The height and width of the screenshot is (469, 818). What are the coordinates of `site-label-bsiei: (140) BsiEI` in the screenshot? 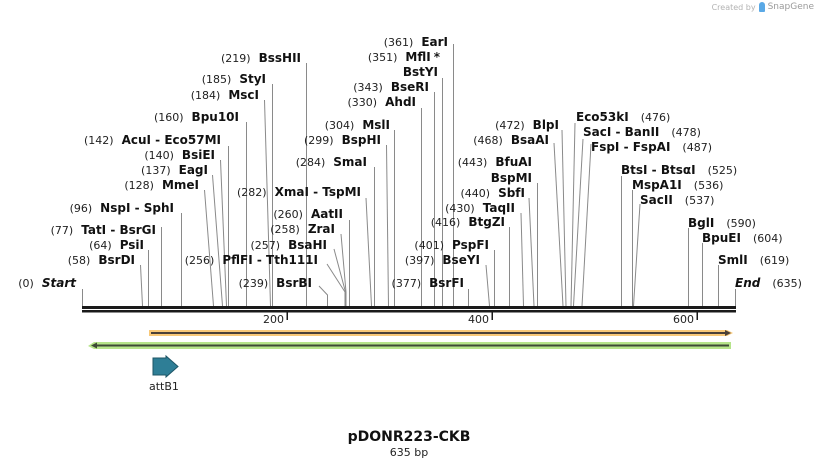 It's located at (179, 154).